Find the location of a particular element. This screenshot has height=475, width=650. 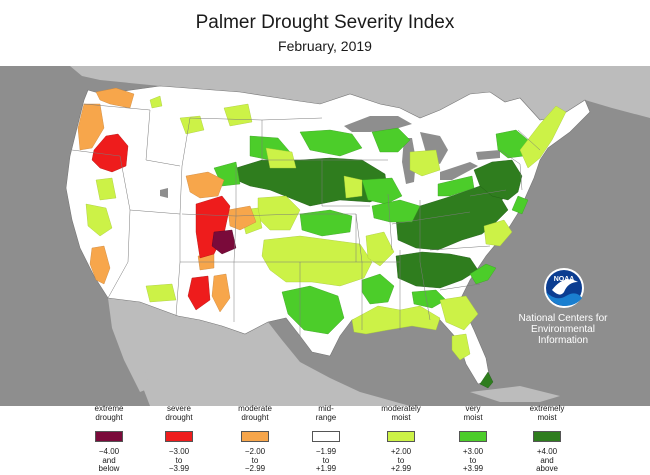

legend-label-mid-range: mid- range is located at coordinates (326, 413).